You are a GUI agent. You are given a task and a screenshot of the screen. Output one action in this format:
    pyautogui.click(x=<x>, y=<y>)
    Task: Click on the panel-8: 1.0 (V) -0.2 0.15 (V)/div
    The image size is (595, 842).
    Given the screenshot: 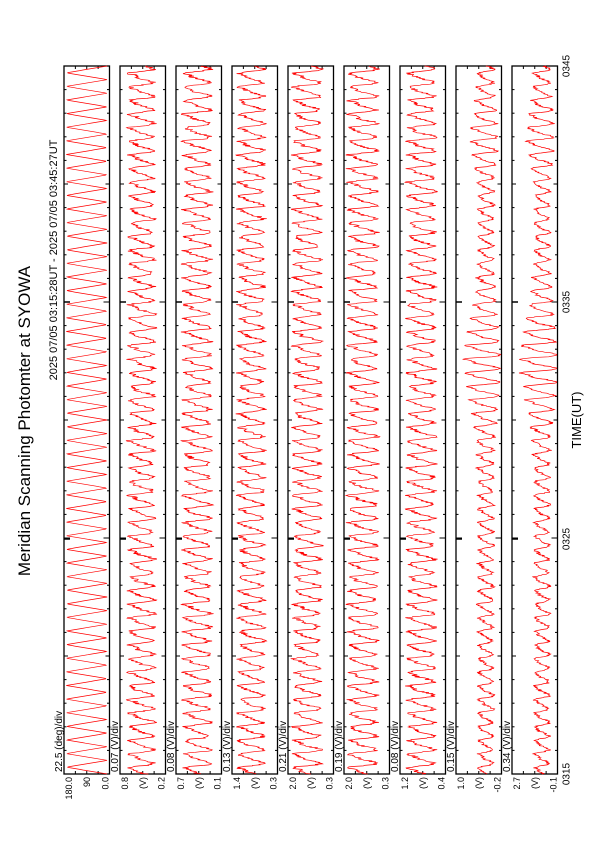 What is the action you would take?
    pyautogui.click(x=474, y=429)
    